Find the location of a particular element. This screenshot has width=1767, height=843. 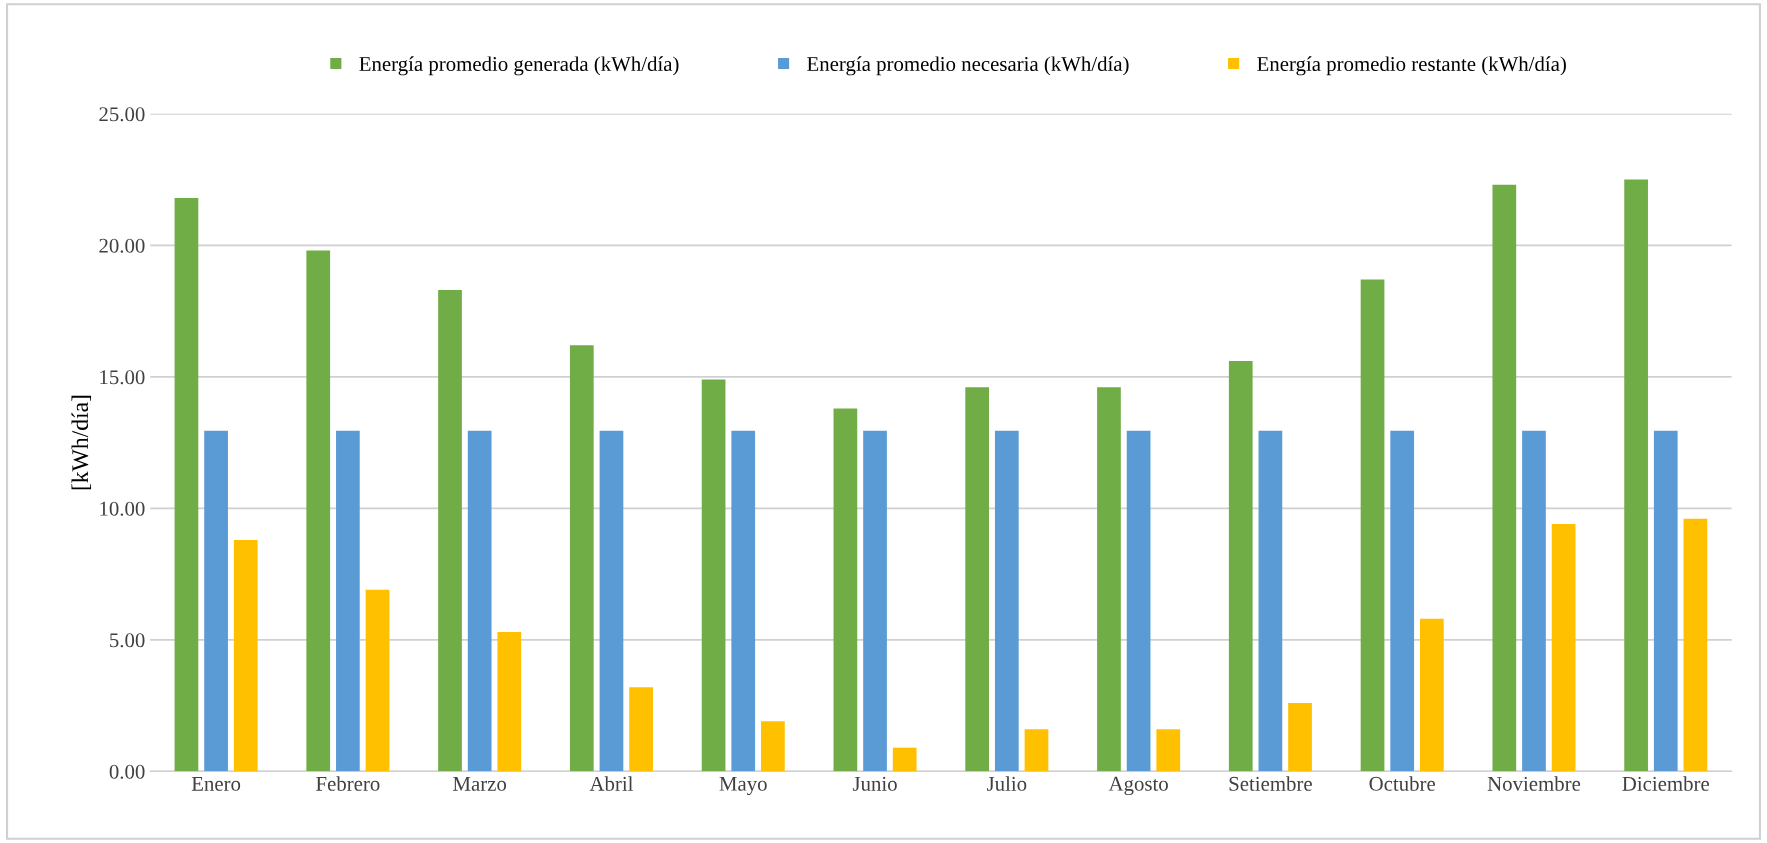

legend-label: Energía promedio necesaria (kWh/día) is located at coordinates (968, 66).